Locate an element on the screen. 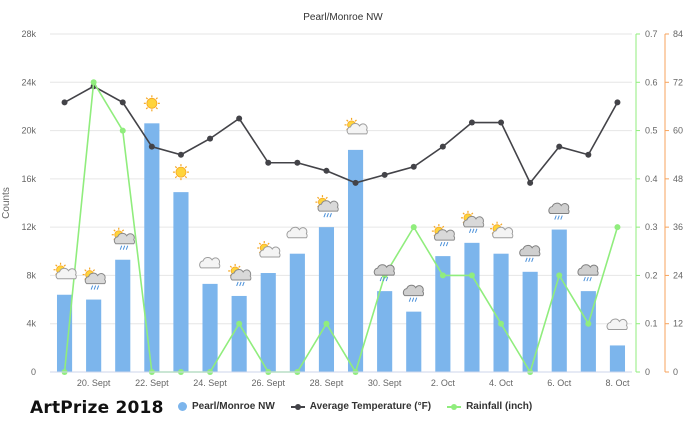 The image size is (687, 427). sun-rain-icon is located at coordinates (240, 275).